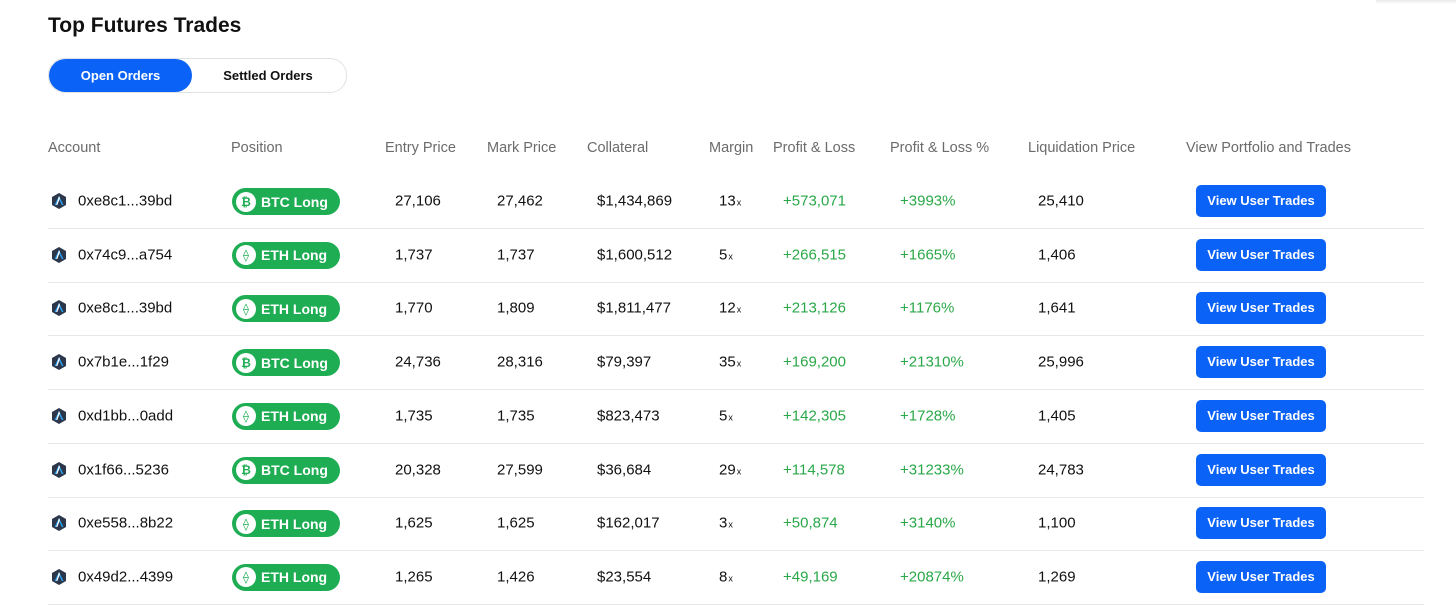 The image size is (1456, 605). I want to click on mark-price: 28,316, so click(520, 362).